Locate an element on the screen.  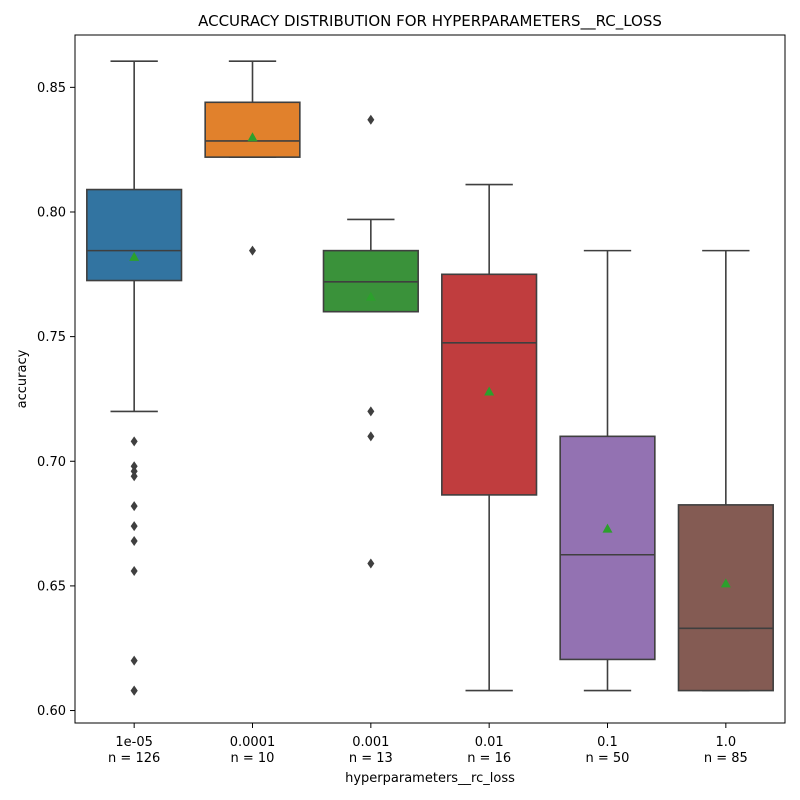
x-tick-label: 1.0 is located at coordinates (725, 742).